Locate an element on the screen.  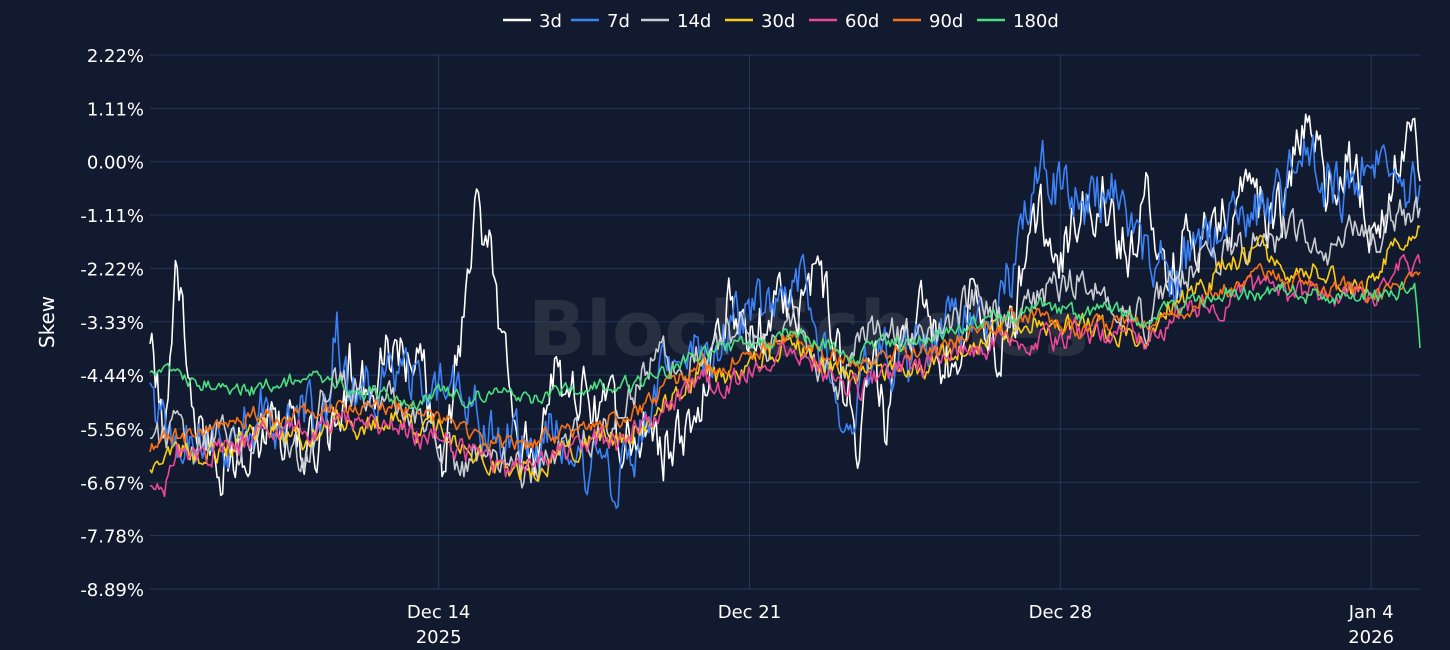
y-tick-label: -8.89% is located at coordinates (112, 590).